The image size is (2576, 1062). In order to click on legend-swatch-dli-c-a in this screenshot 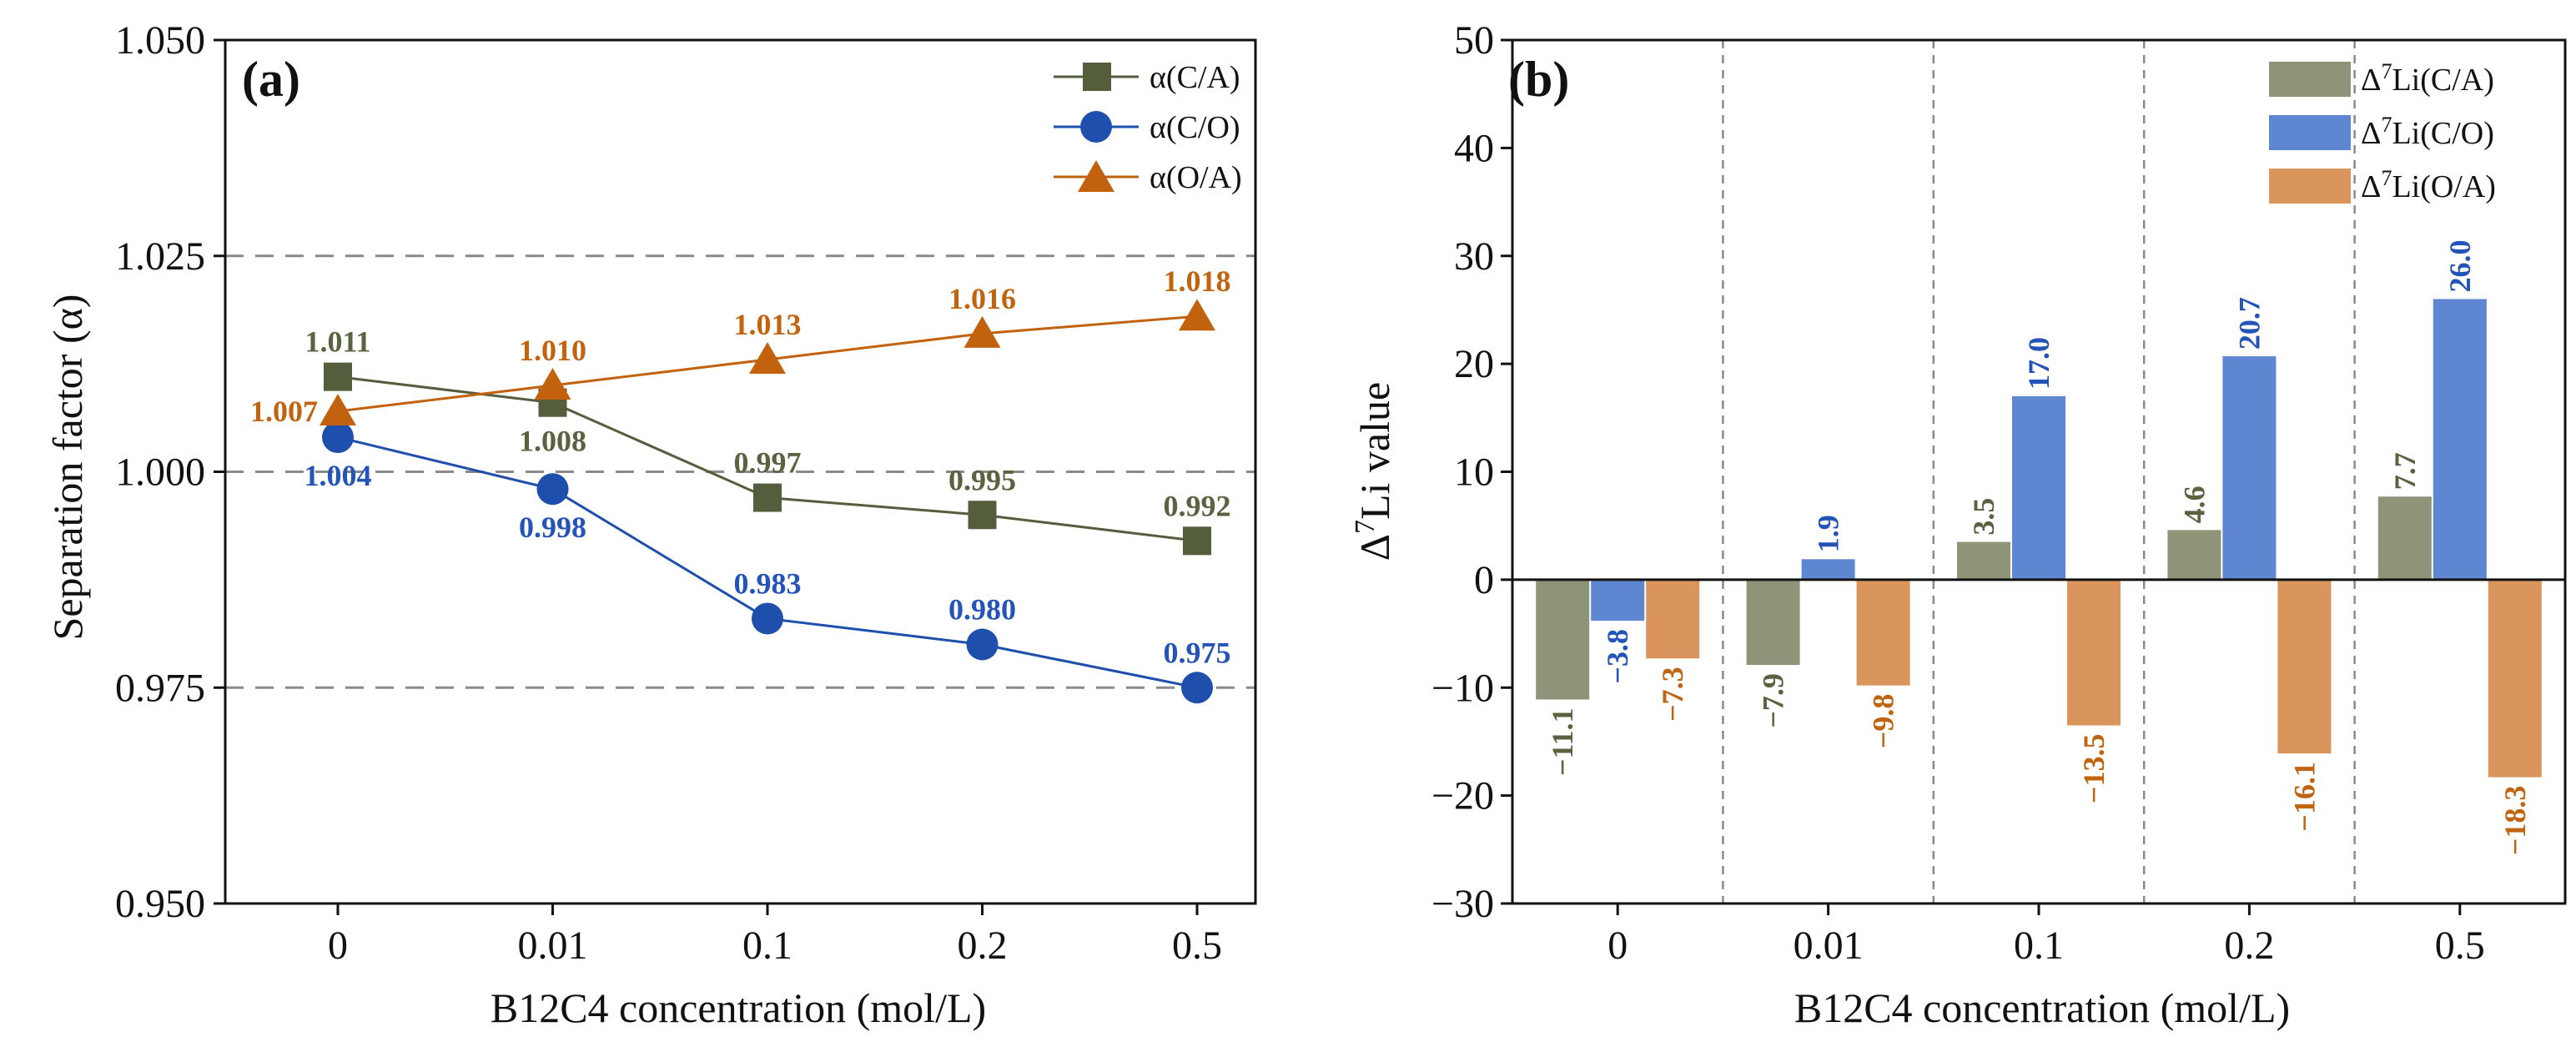, I will do `click(2310, 79)`.